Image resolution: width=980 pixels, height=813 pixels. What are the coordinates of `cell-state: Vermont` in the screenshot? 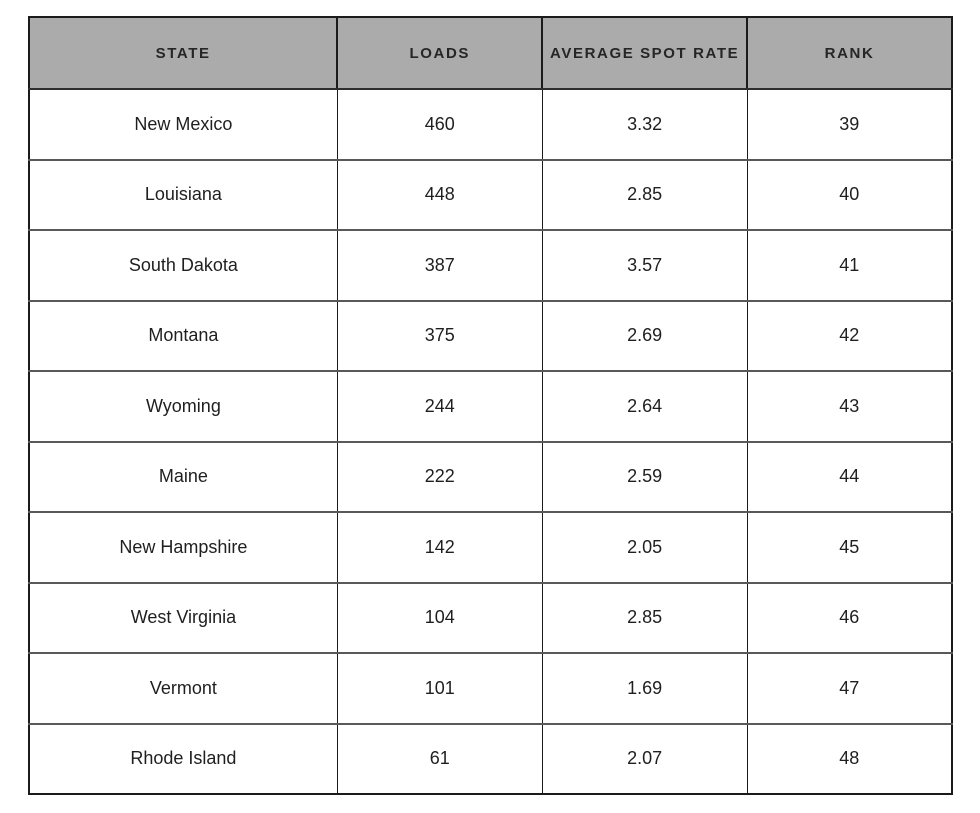 It's located at (183, 688).